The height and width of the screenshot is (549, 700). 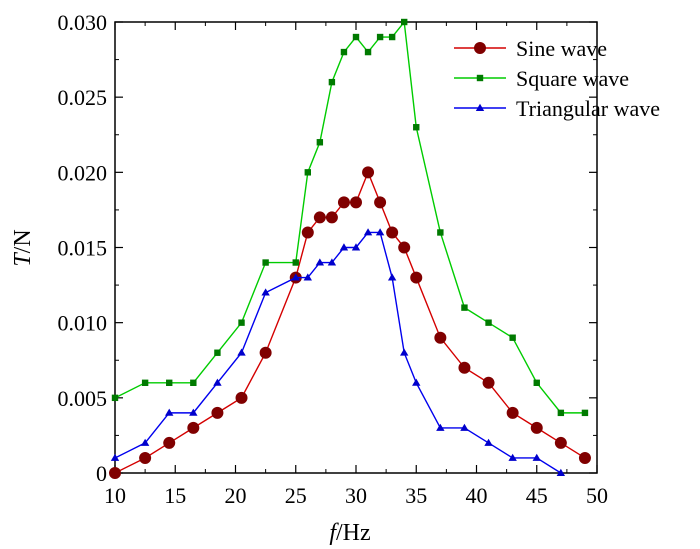 I want to click on legend-label: Square wave, so click(x=572, y=78).